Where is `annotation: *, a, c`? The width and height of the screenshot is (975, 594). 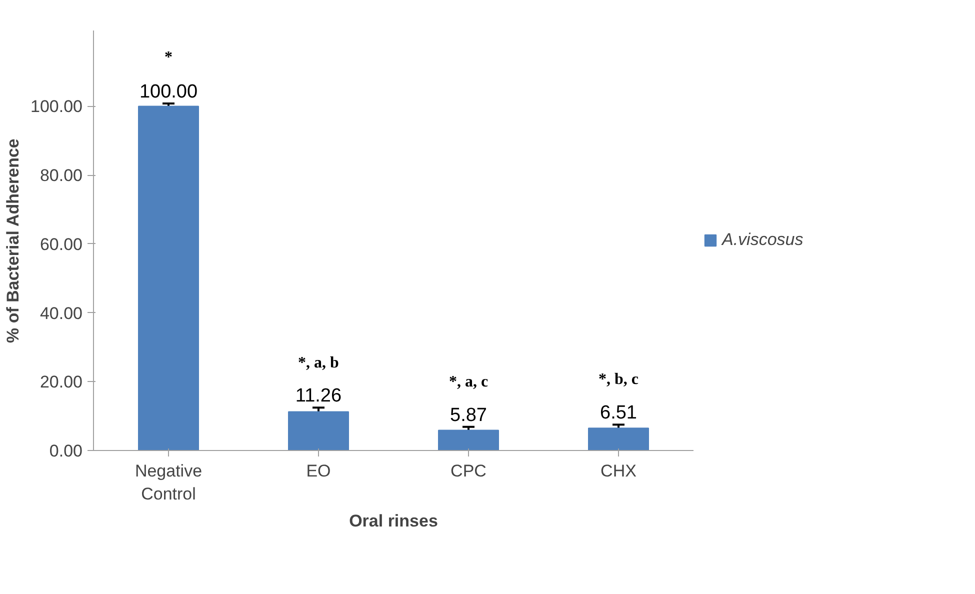
annotation: *, a, c is located at coordinates (468, 381).